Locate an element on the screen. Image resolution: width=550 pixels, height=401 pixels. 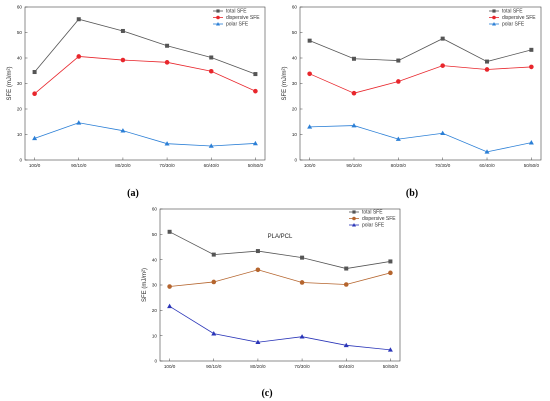
y-tick-label: 0 is located at coordinates (295, 160).